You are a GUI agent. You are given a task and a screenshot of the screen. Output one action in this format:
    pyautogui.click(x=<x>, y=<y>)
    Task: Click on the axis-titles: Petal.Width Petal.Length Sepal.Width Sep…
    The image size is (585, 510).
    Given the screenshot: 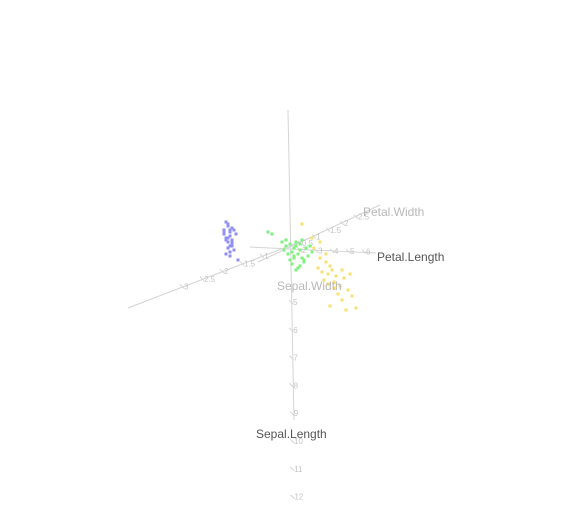 What is the action you would take?
    pyautogui.click(x=350, y=323)
    